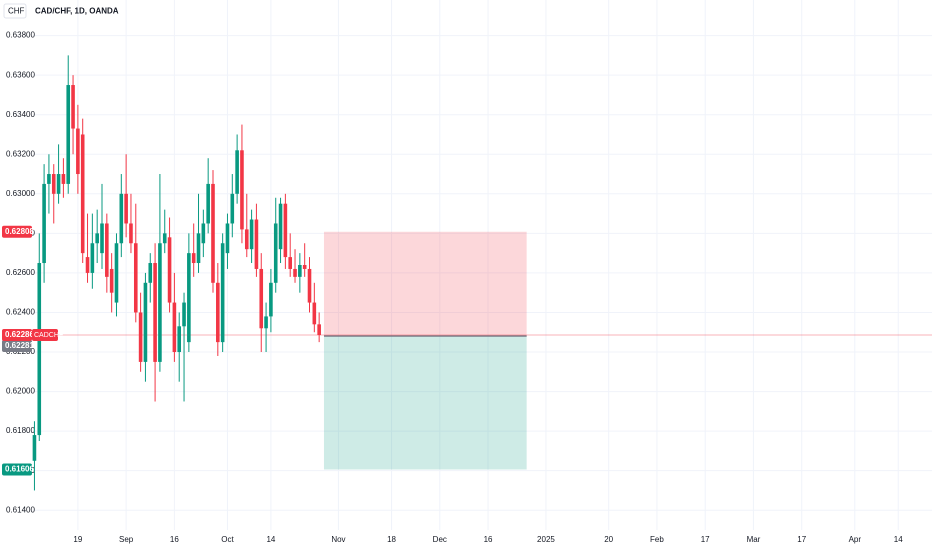 This screenshot has width=932, height=550. Describe the element at coordinates (546, 539) in the screenshot. I see `x-tick-label: 2025` at that location.